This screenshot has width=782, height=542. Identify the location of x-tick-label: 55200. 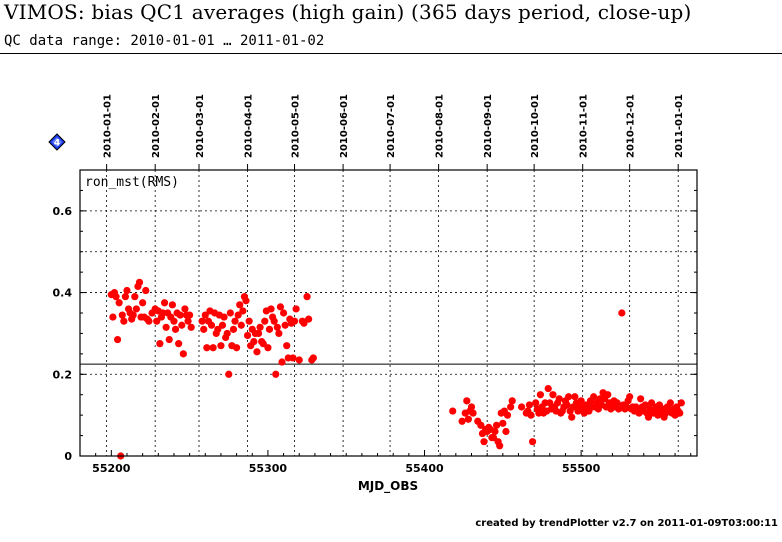
(111, 468).